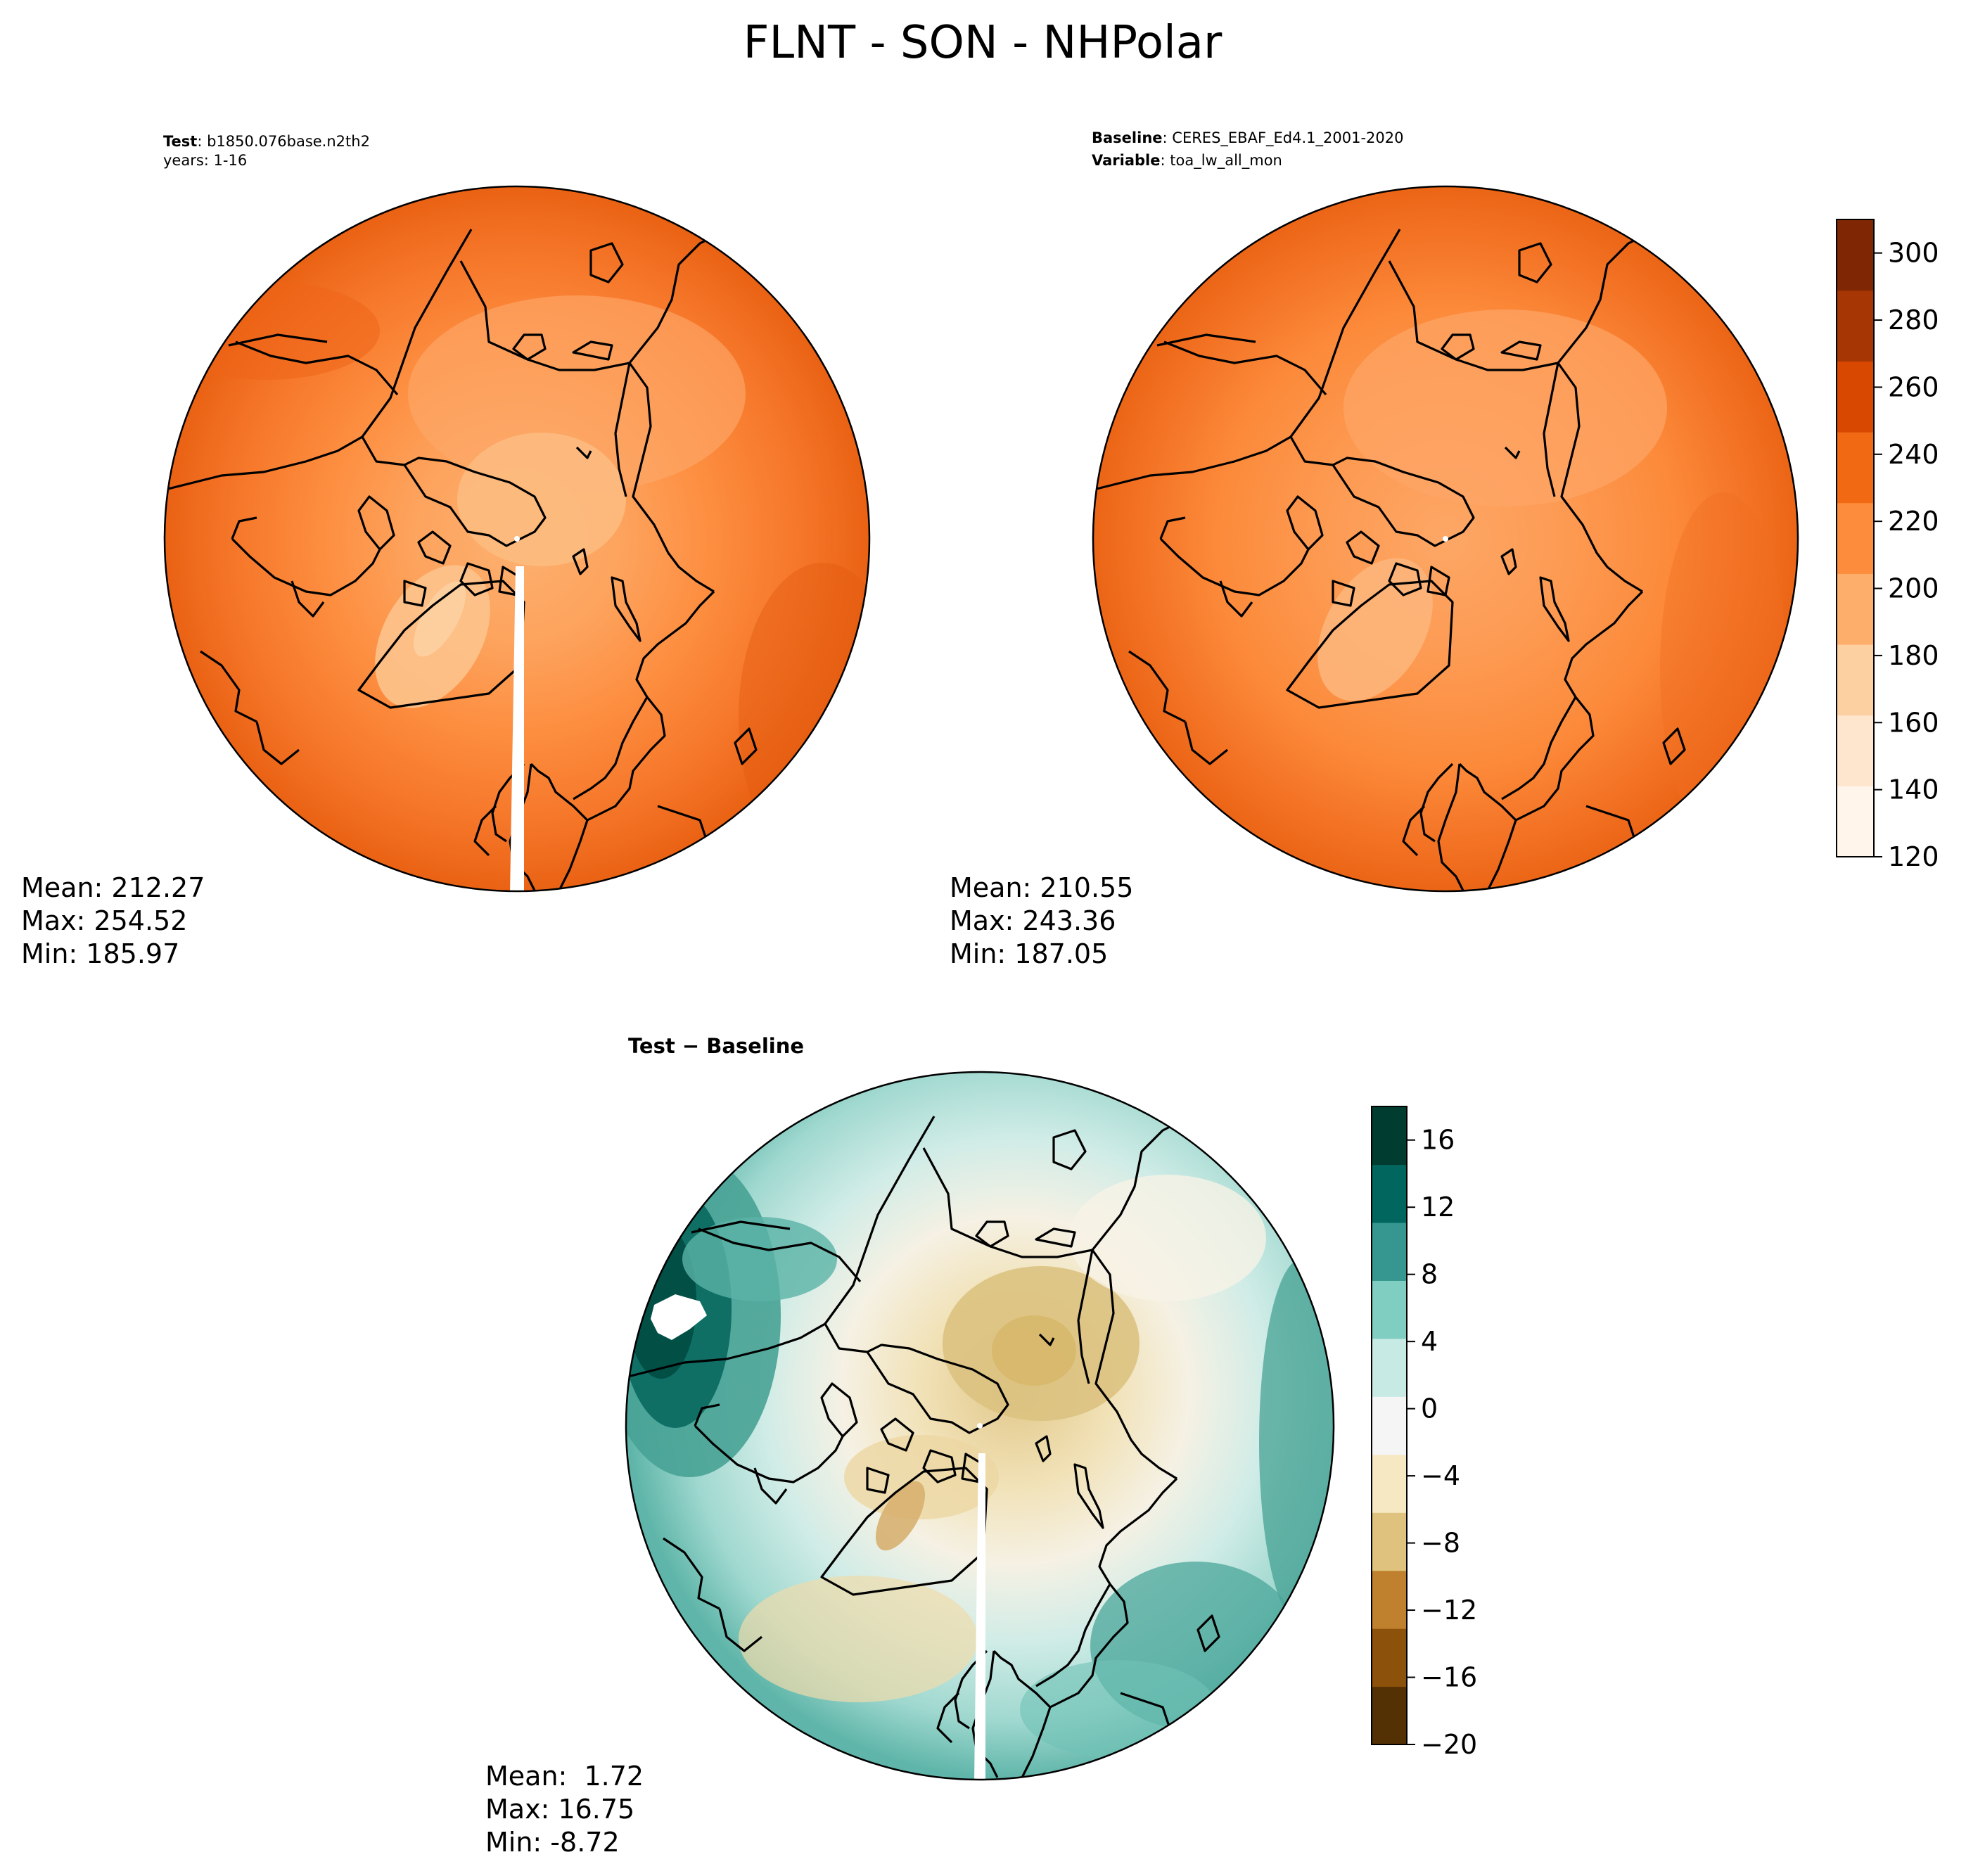 This screenshot has height=1876, width=1966. I want to click on colorbar-diff-tick-label: −16, so click(1449, 1677).